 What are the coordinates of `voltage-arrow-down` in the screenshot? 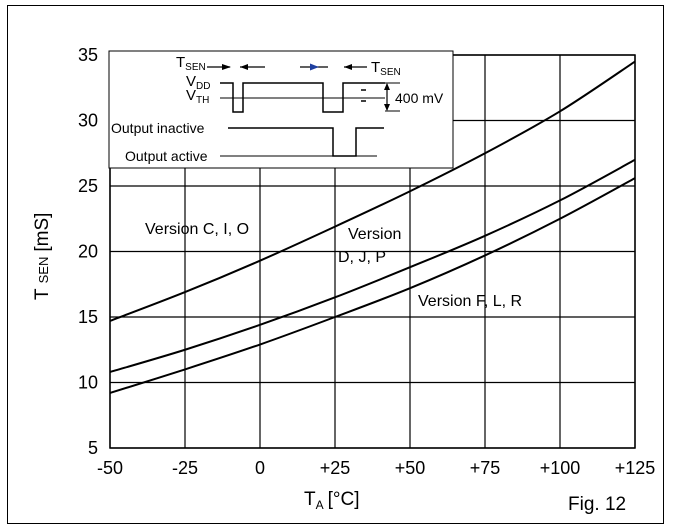 It's located at (387, 107).